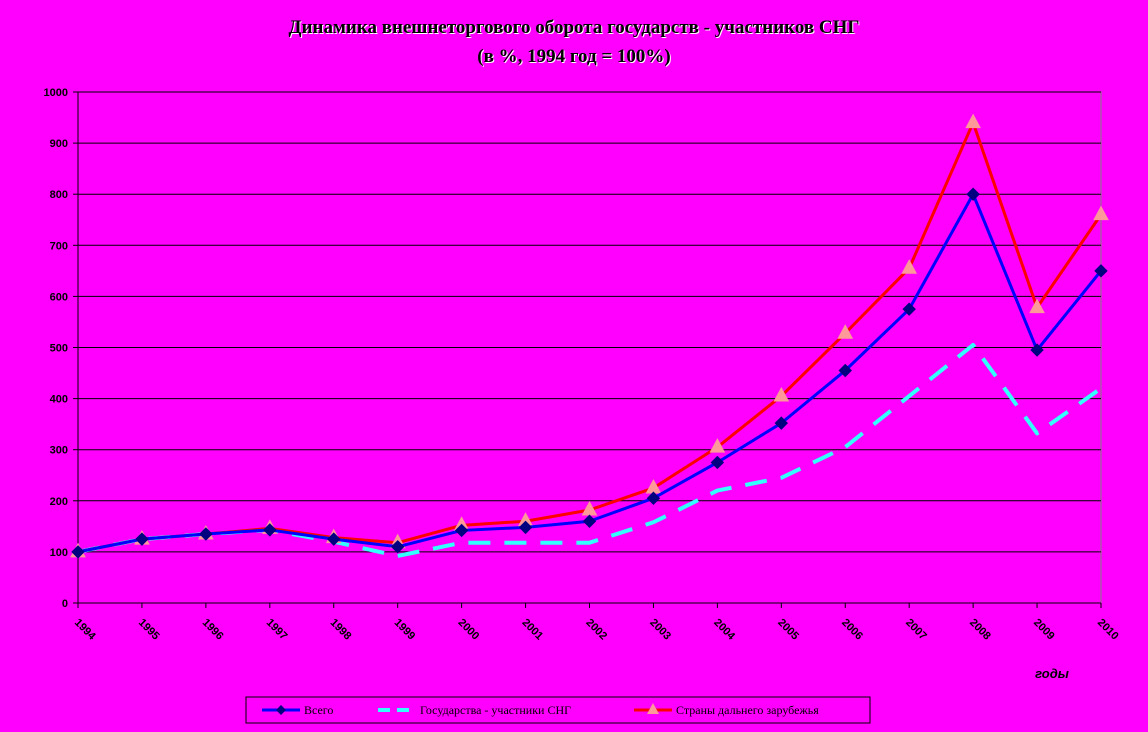 The height and width of the screenshot is (732, 1148). I want to click on x-tick-label: 1995, so click(149, 630).